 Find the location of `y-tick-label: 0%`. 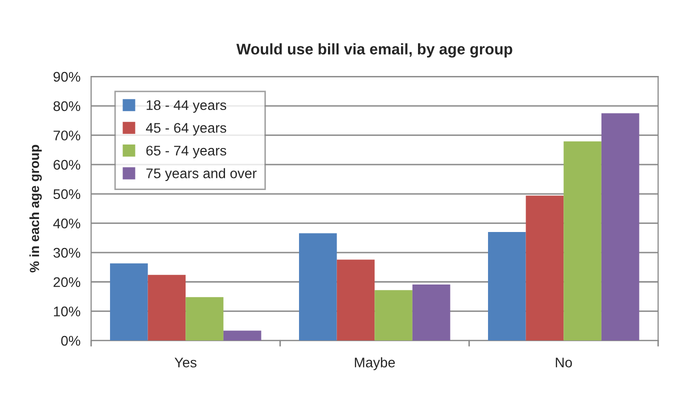

y-tick-label: 0% is located at coordinates (70, 341).